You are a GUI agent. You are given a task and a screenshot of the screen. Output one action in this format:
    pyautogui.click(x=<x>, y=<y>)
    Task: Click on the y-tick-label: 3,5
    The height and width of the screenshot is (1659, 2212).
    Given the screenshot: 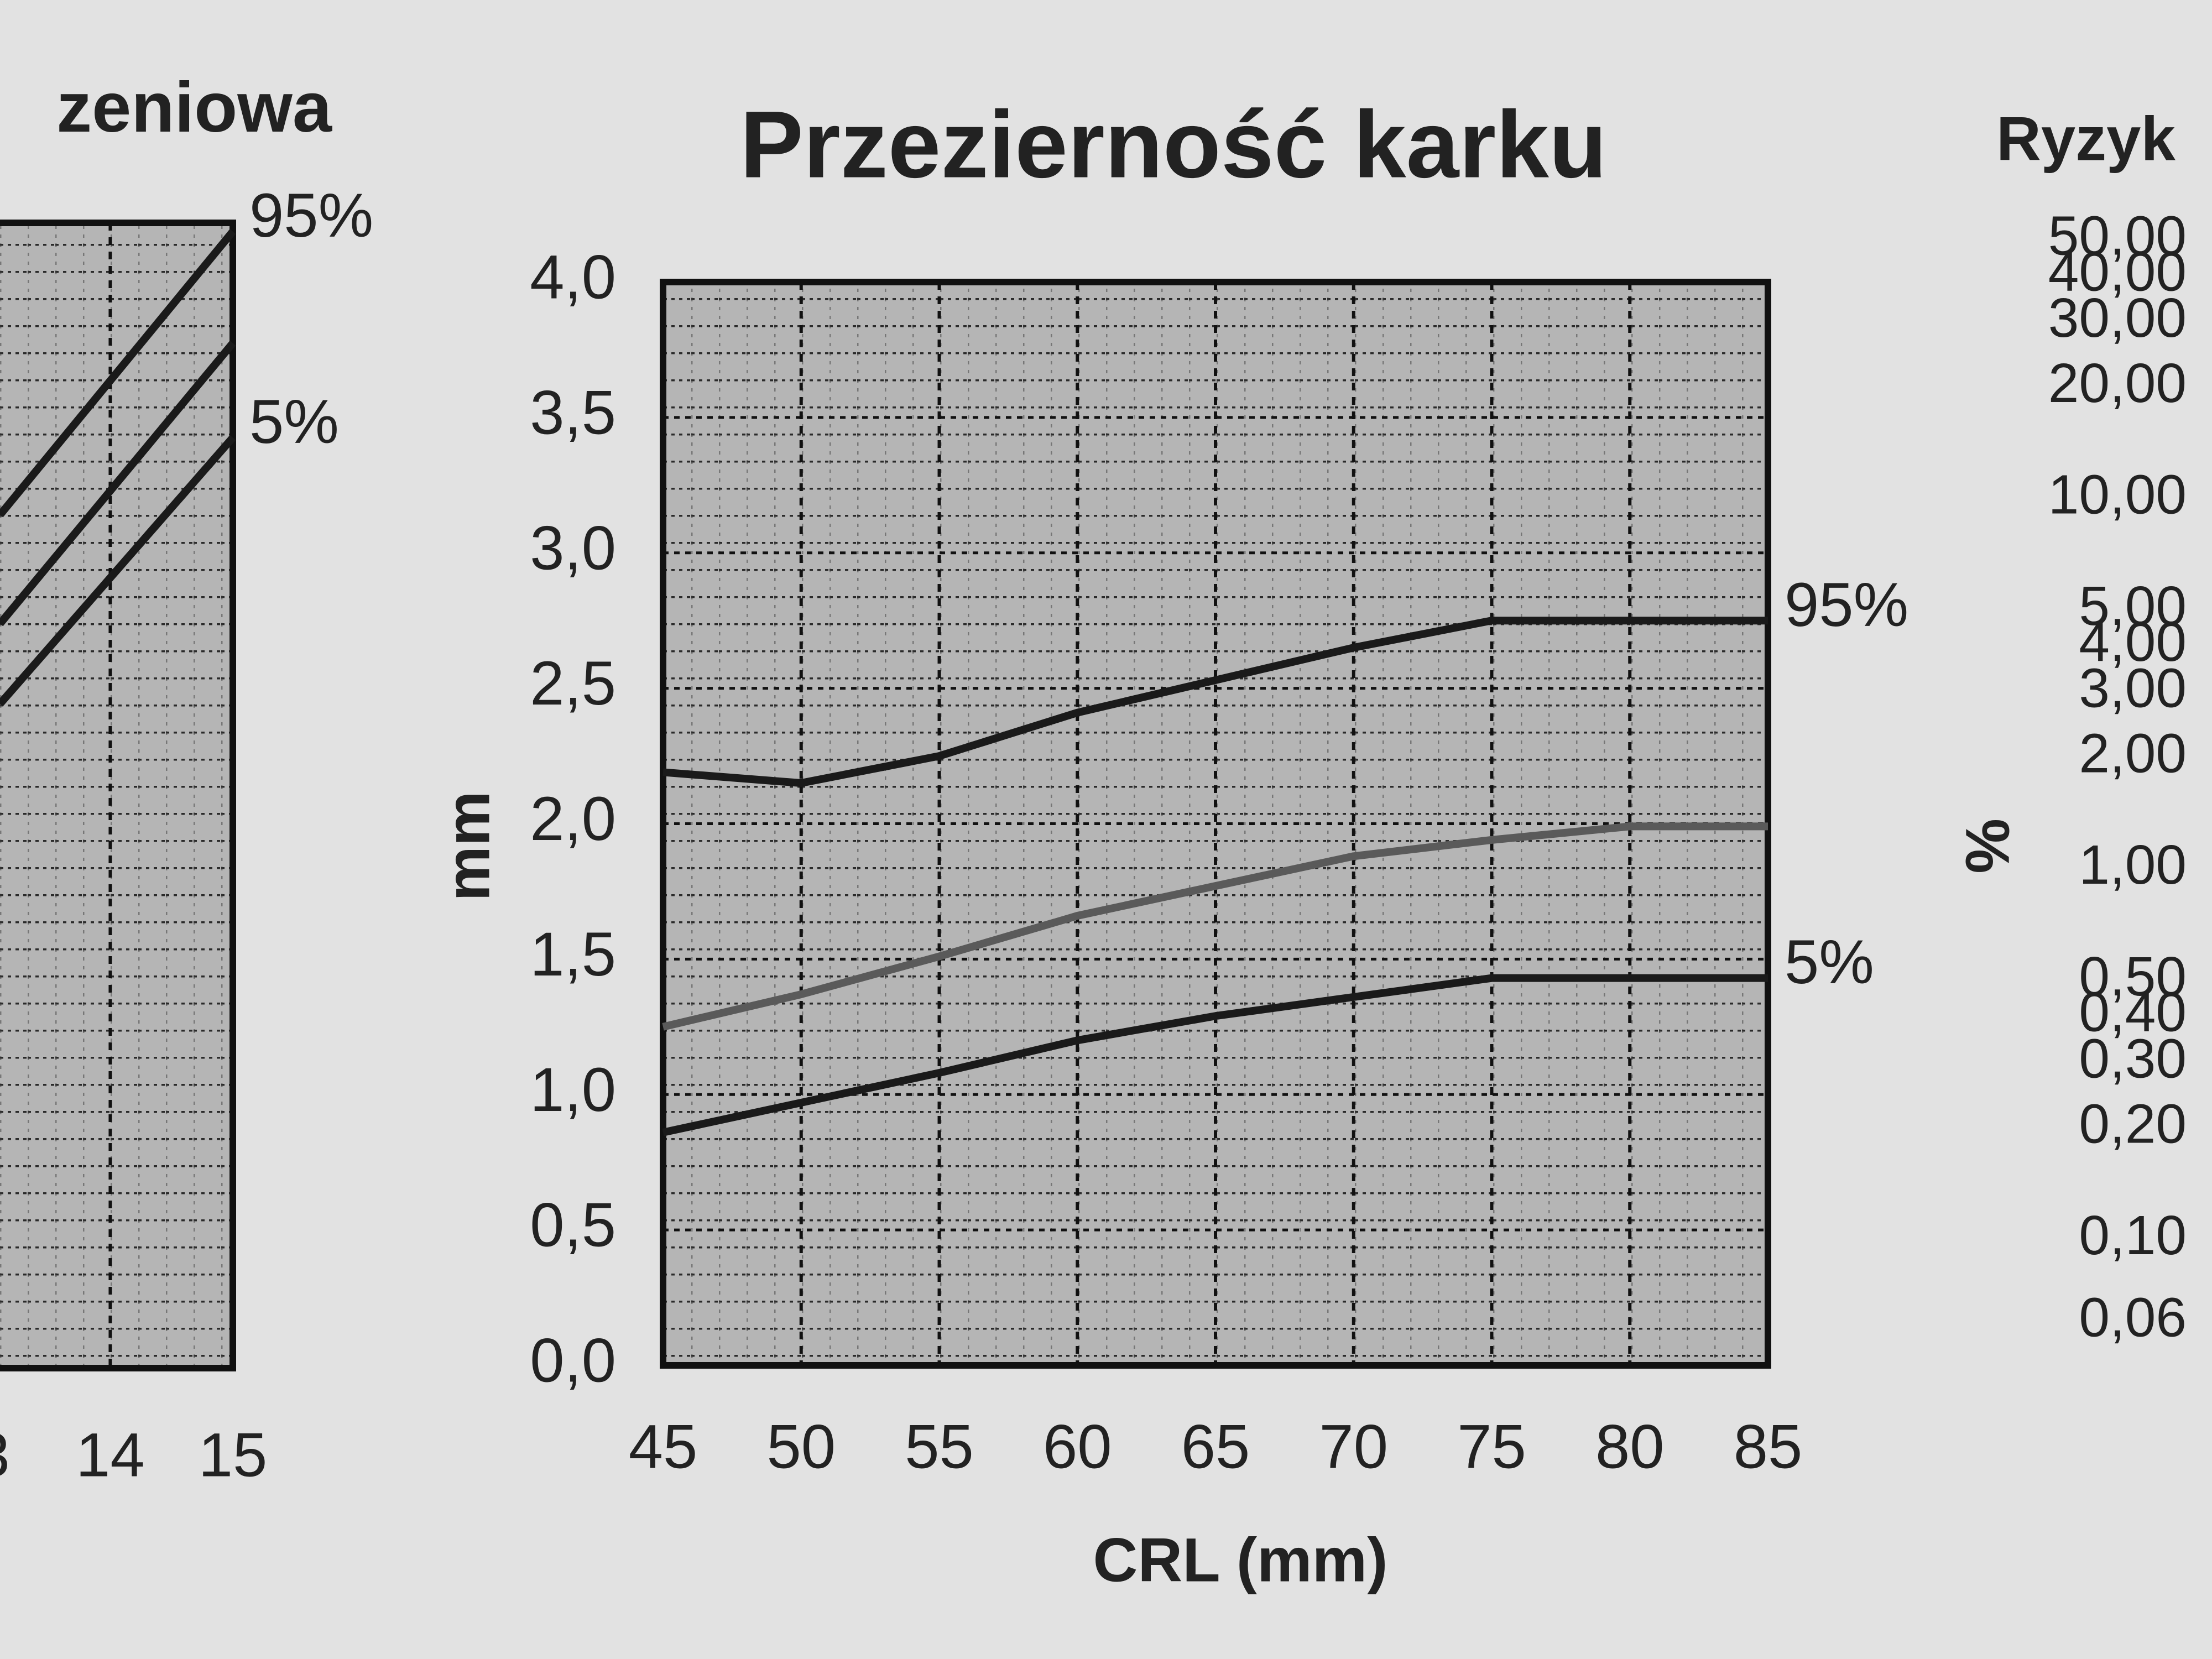 What is the action you would take?
    pyautogui.click(x=573, y=413)
    